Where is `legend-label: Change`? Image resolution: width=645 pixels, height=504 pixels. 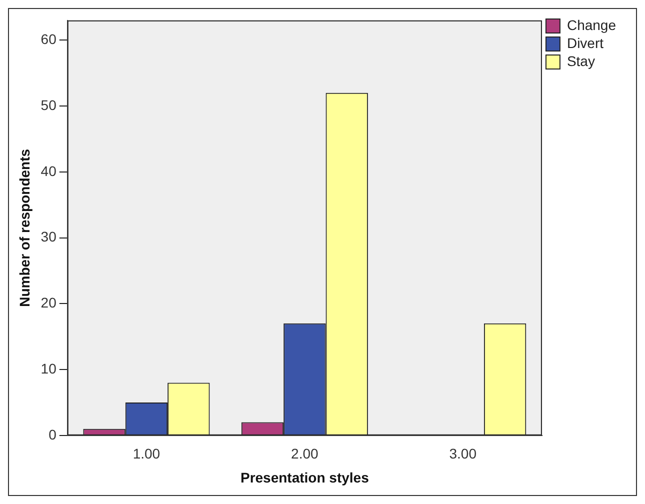
legend-label: Change is located at coordinates (591, 24).